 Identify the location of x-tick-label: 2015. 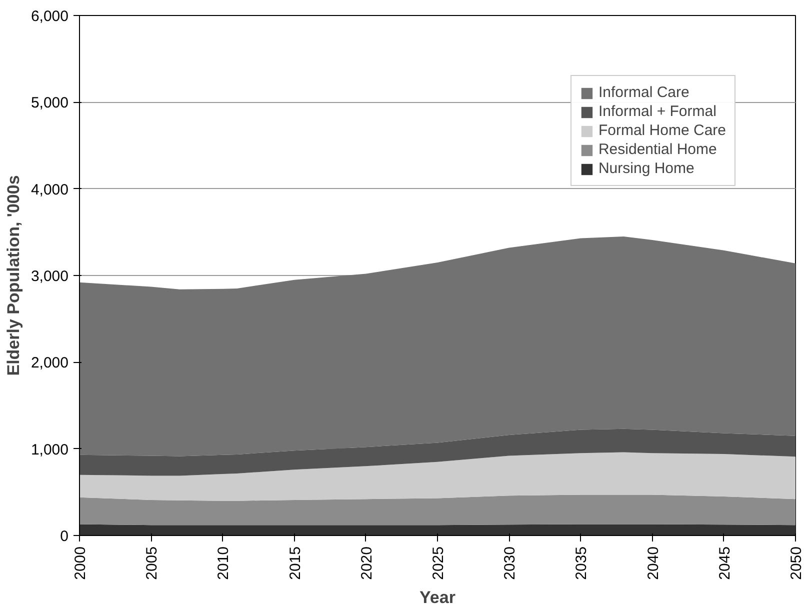
(295, 563).